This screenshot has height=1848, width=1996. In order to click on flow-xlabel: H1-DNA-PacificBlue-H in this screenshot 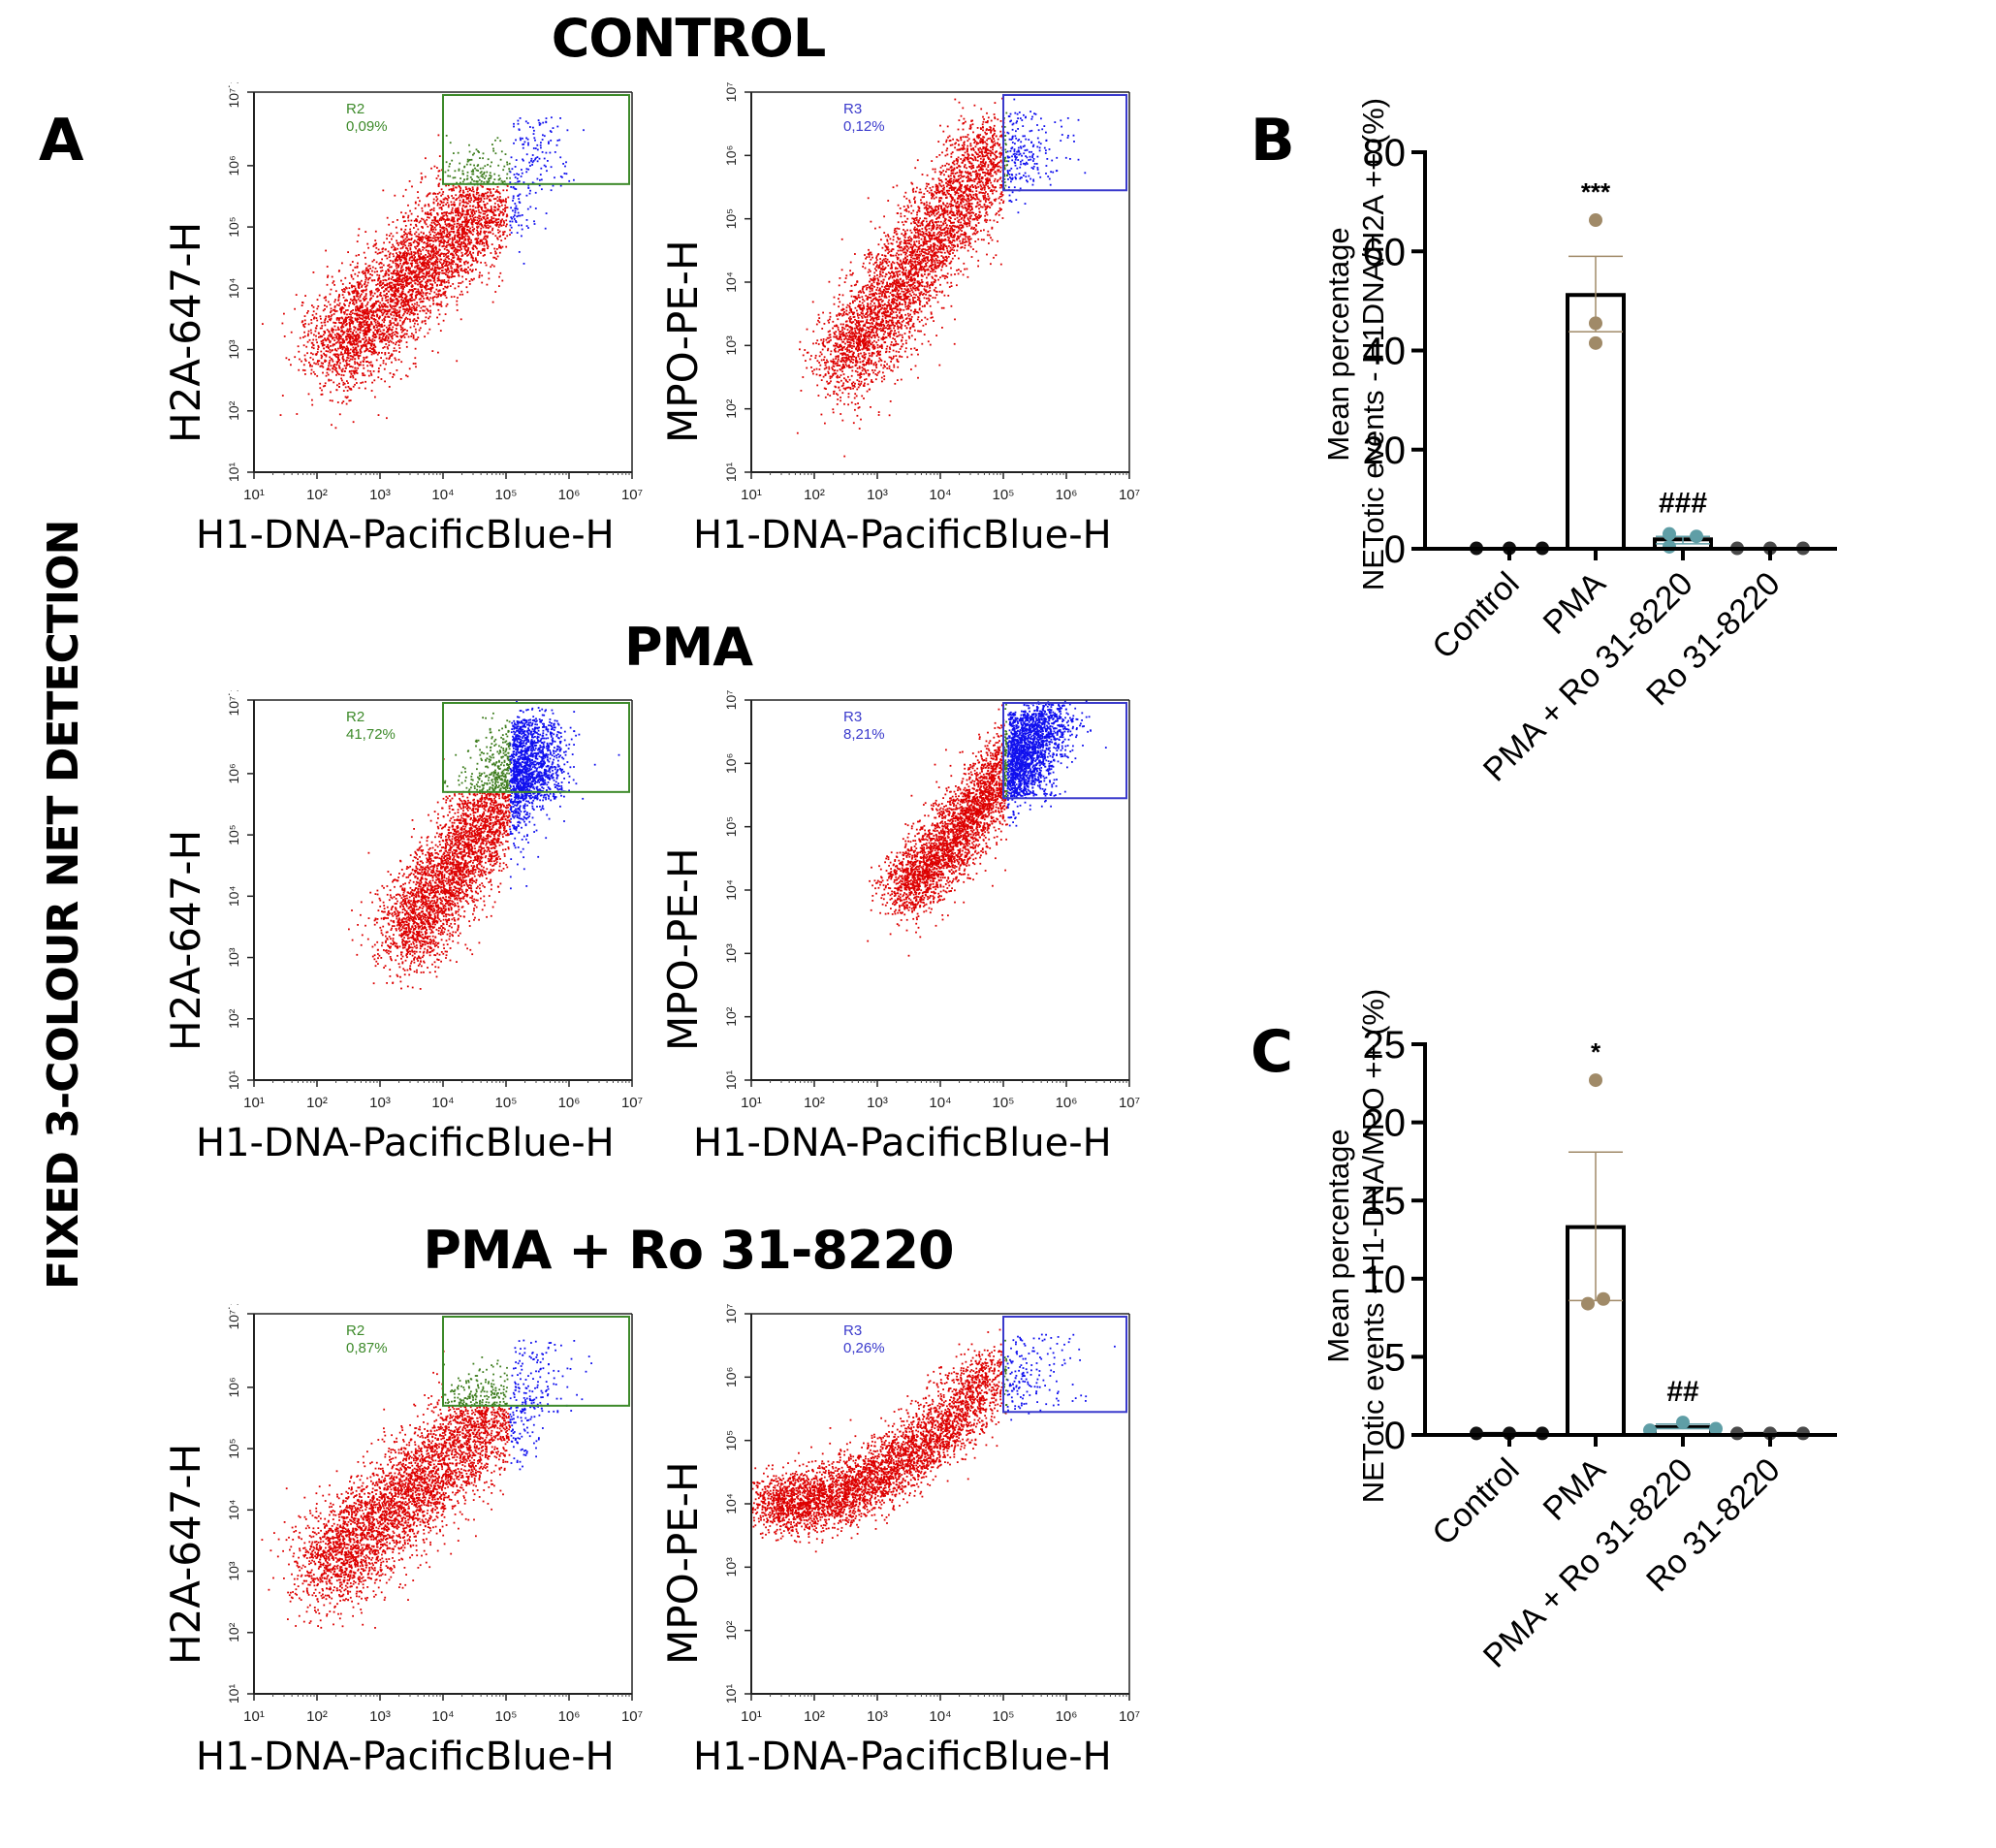, I will do `click(405, 535)`.